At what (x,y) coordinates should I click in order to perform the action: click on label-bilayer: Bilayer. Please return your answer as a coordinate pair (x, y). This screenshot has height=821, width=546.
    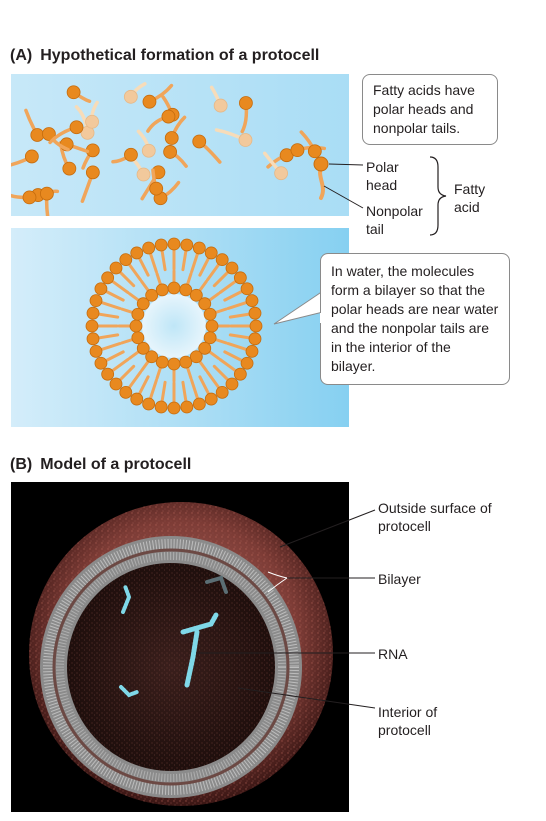
    Looking at the image, I should click on (399, 579).